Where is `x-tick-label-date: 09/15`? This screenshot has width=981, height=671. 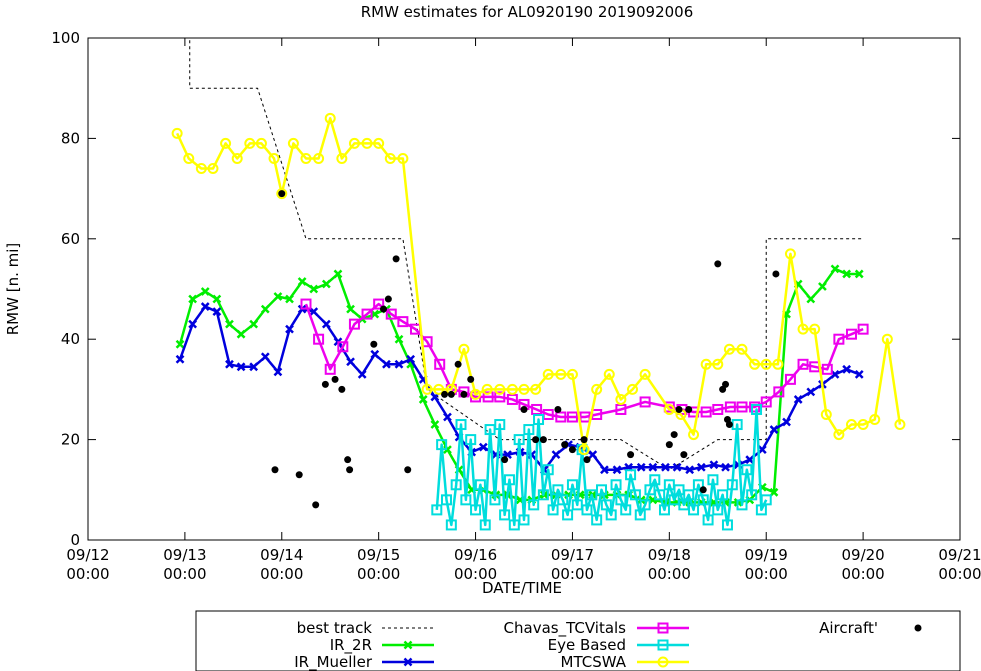 x-tick-label-date: 09/15 is located at coordinates (378, 555).